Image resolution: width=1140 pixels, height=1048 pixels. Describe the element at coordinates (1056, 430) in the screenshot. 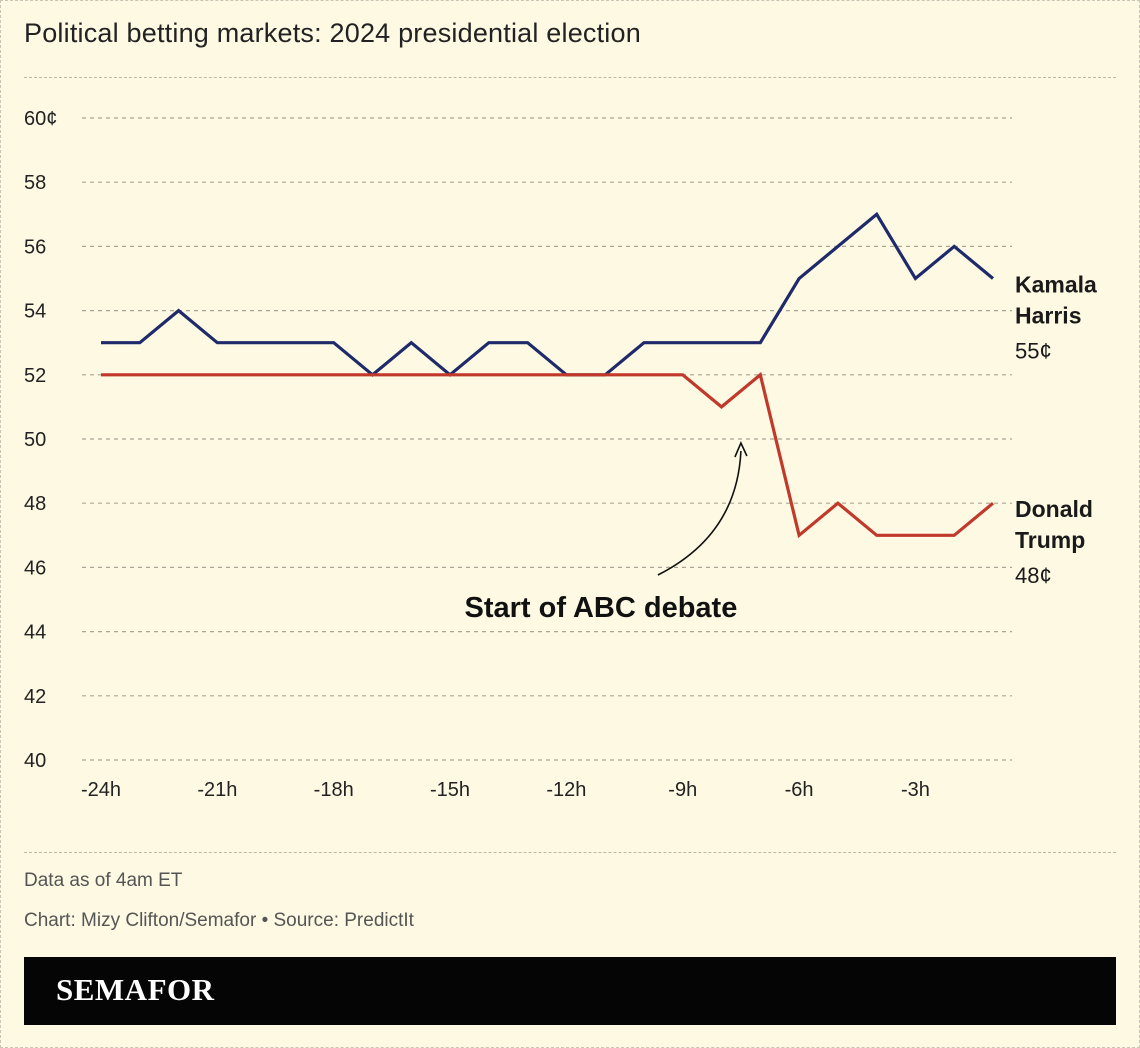

I see `series-labels: Kamala Harris 55¢ Donald Trump 48¢` at that location.